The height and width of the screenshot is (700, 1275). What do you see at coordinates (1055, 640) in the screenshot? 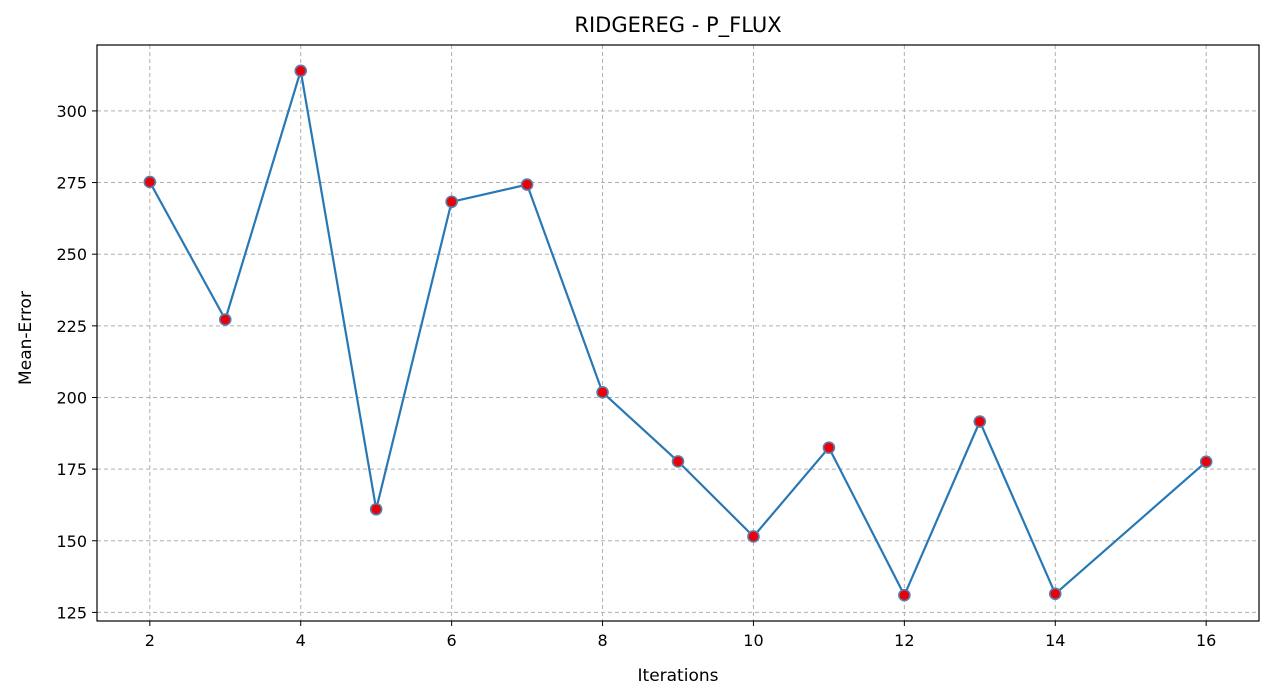
I see `x-tick-label: 14` at bounding box center [1055, 640].